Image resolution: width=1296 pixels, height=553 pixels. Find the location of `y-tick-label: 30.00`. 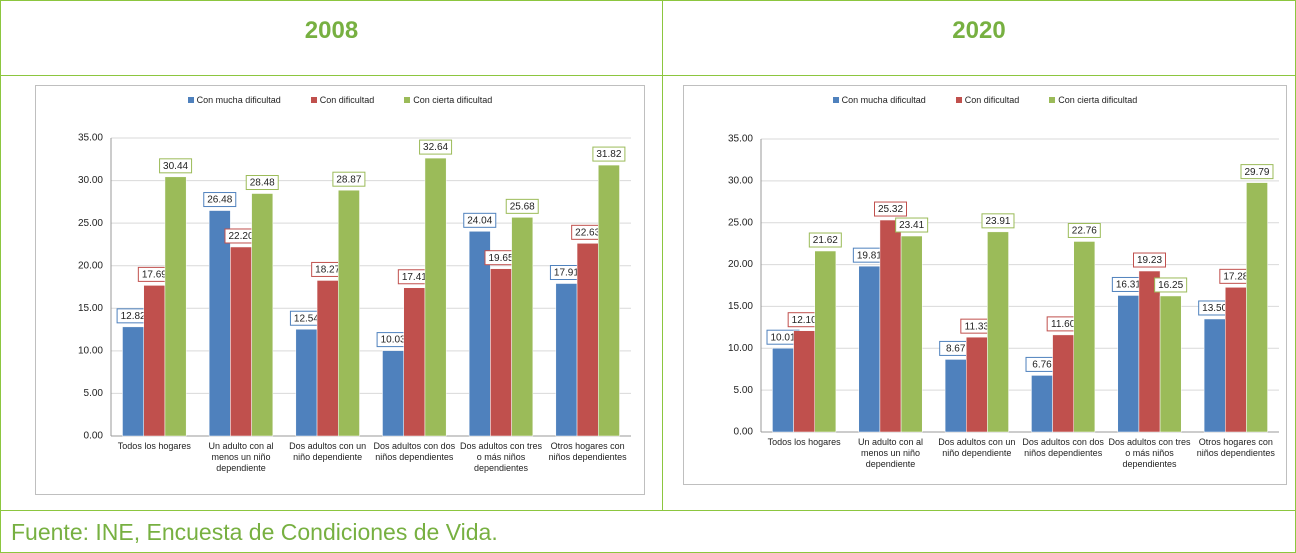

y-tick-label: 30.00 is located at coordinates (90, 180).